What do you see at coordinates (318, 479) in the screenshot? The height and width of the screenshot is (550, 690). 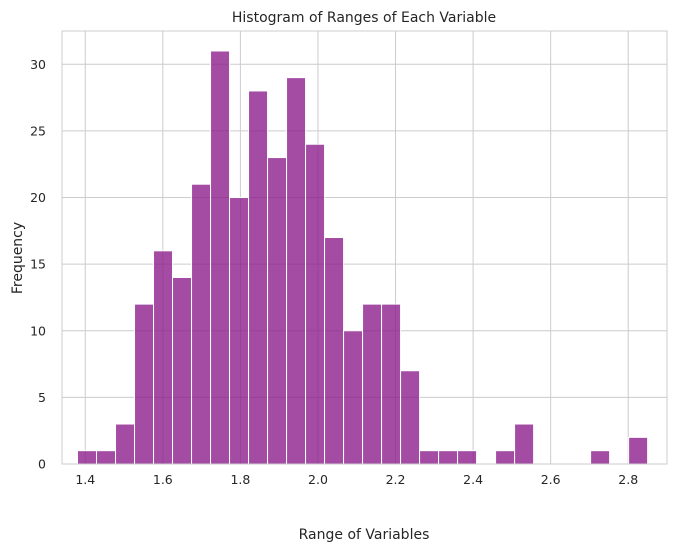 I see `x-tick-label: 2.0` at bounding box center [318, 479].